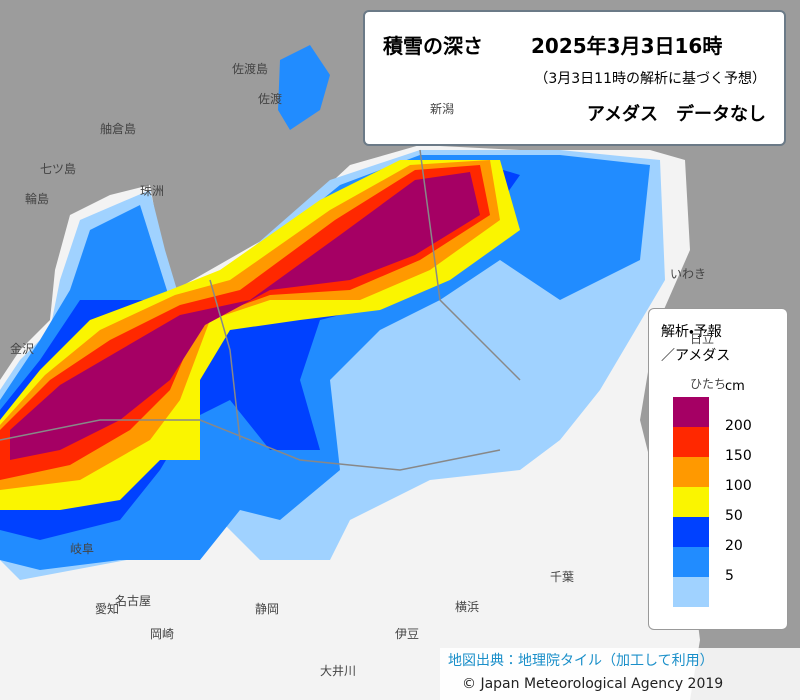 The height and width of the screenshot is (700, 800). I want to click on legend-title: 解析・予報, so click(691, 332).